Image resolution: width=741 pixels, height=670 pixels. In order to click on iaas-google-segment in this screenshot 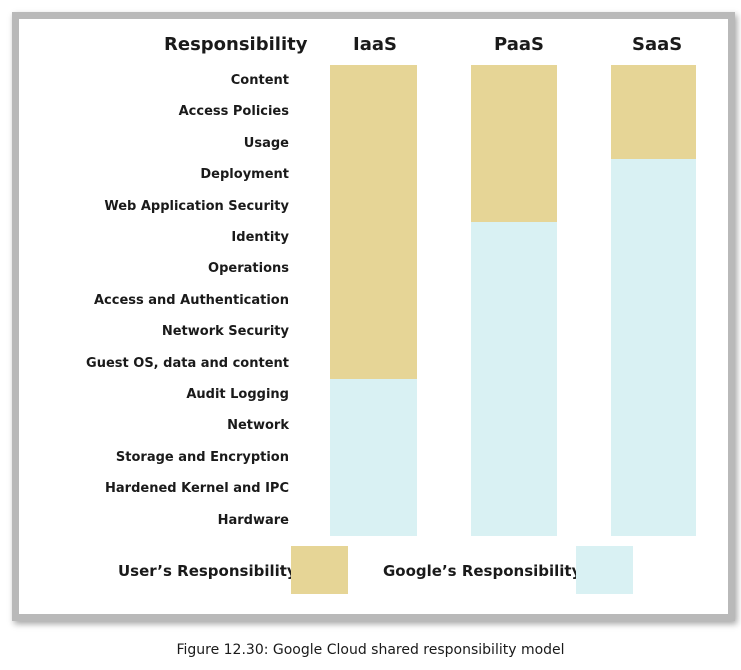, I will do `click(373, 457)`.